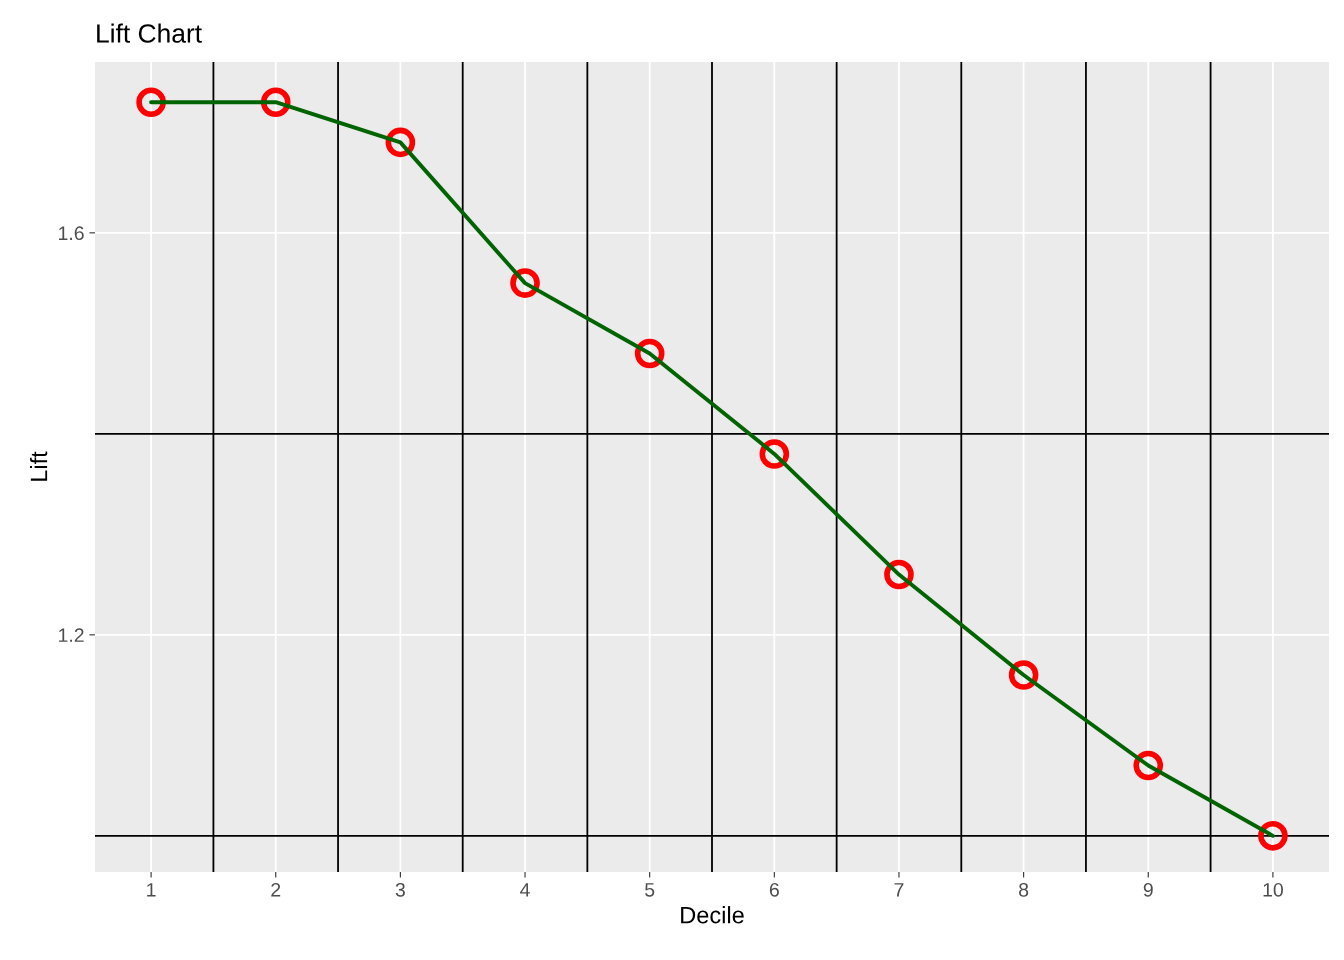 The width and height of the screenshot is (1344, 960). Describe the element at coordinates (38, 466) in the screenshot. I see `y-axis-title: Lift` at that location.